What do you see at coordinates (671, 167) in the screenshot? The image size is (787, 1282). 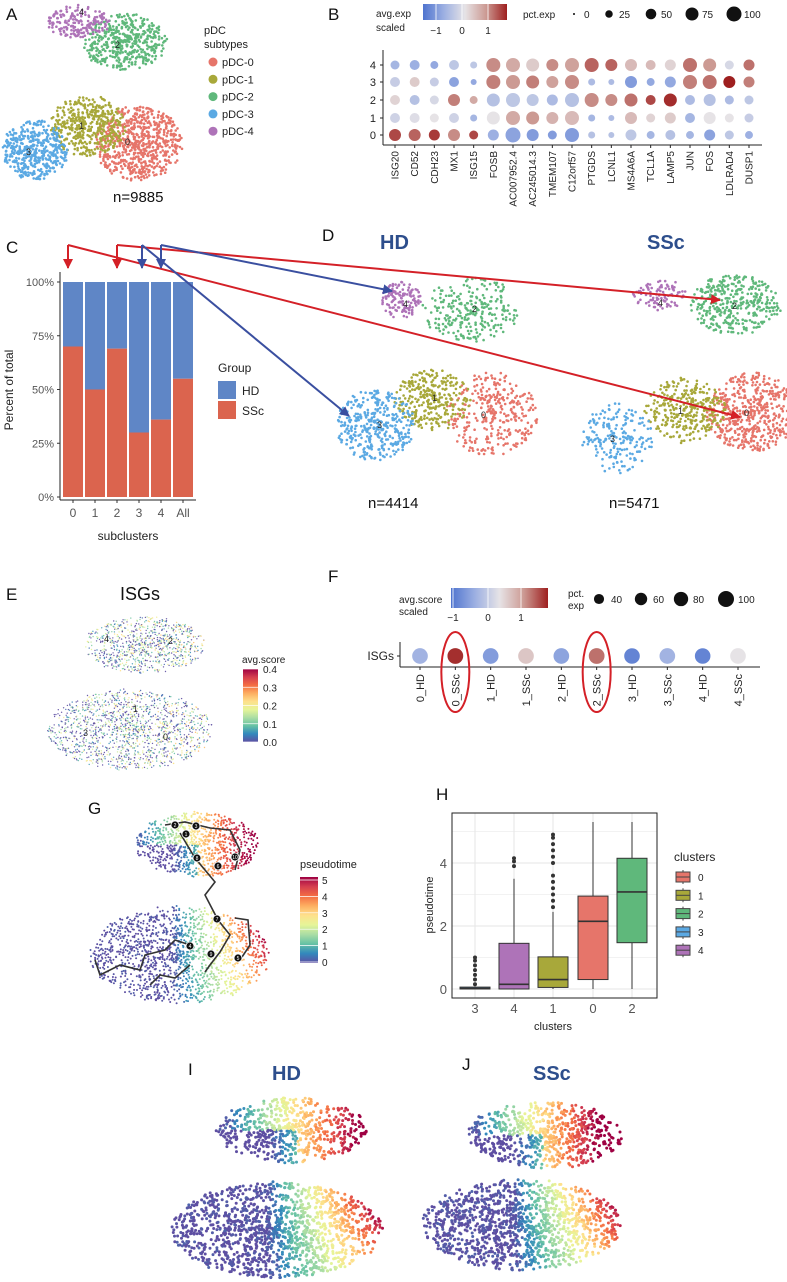 I see `gene-label: LAMP5` at bounding box center [671, 167].